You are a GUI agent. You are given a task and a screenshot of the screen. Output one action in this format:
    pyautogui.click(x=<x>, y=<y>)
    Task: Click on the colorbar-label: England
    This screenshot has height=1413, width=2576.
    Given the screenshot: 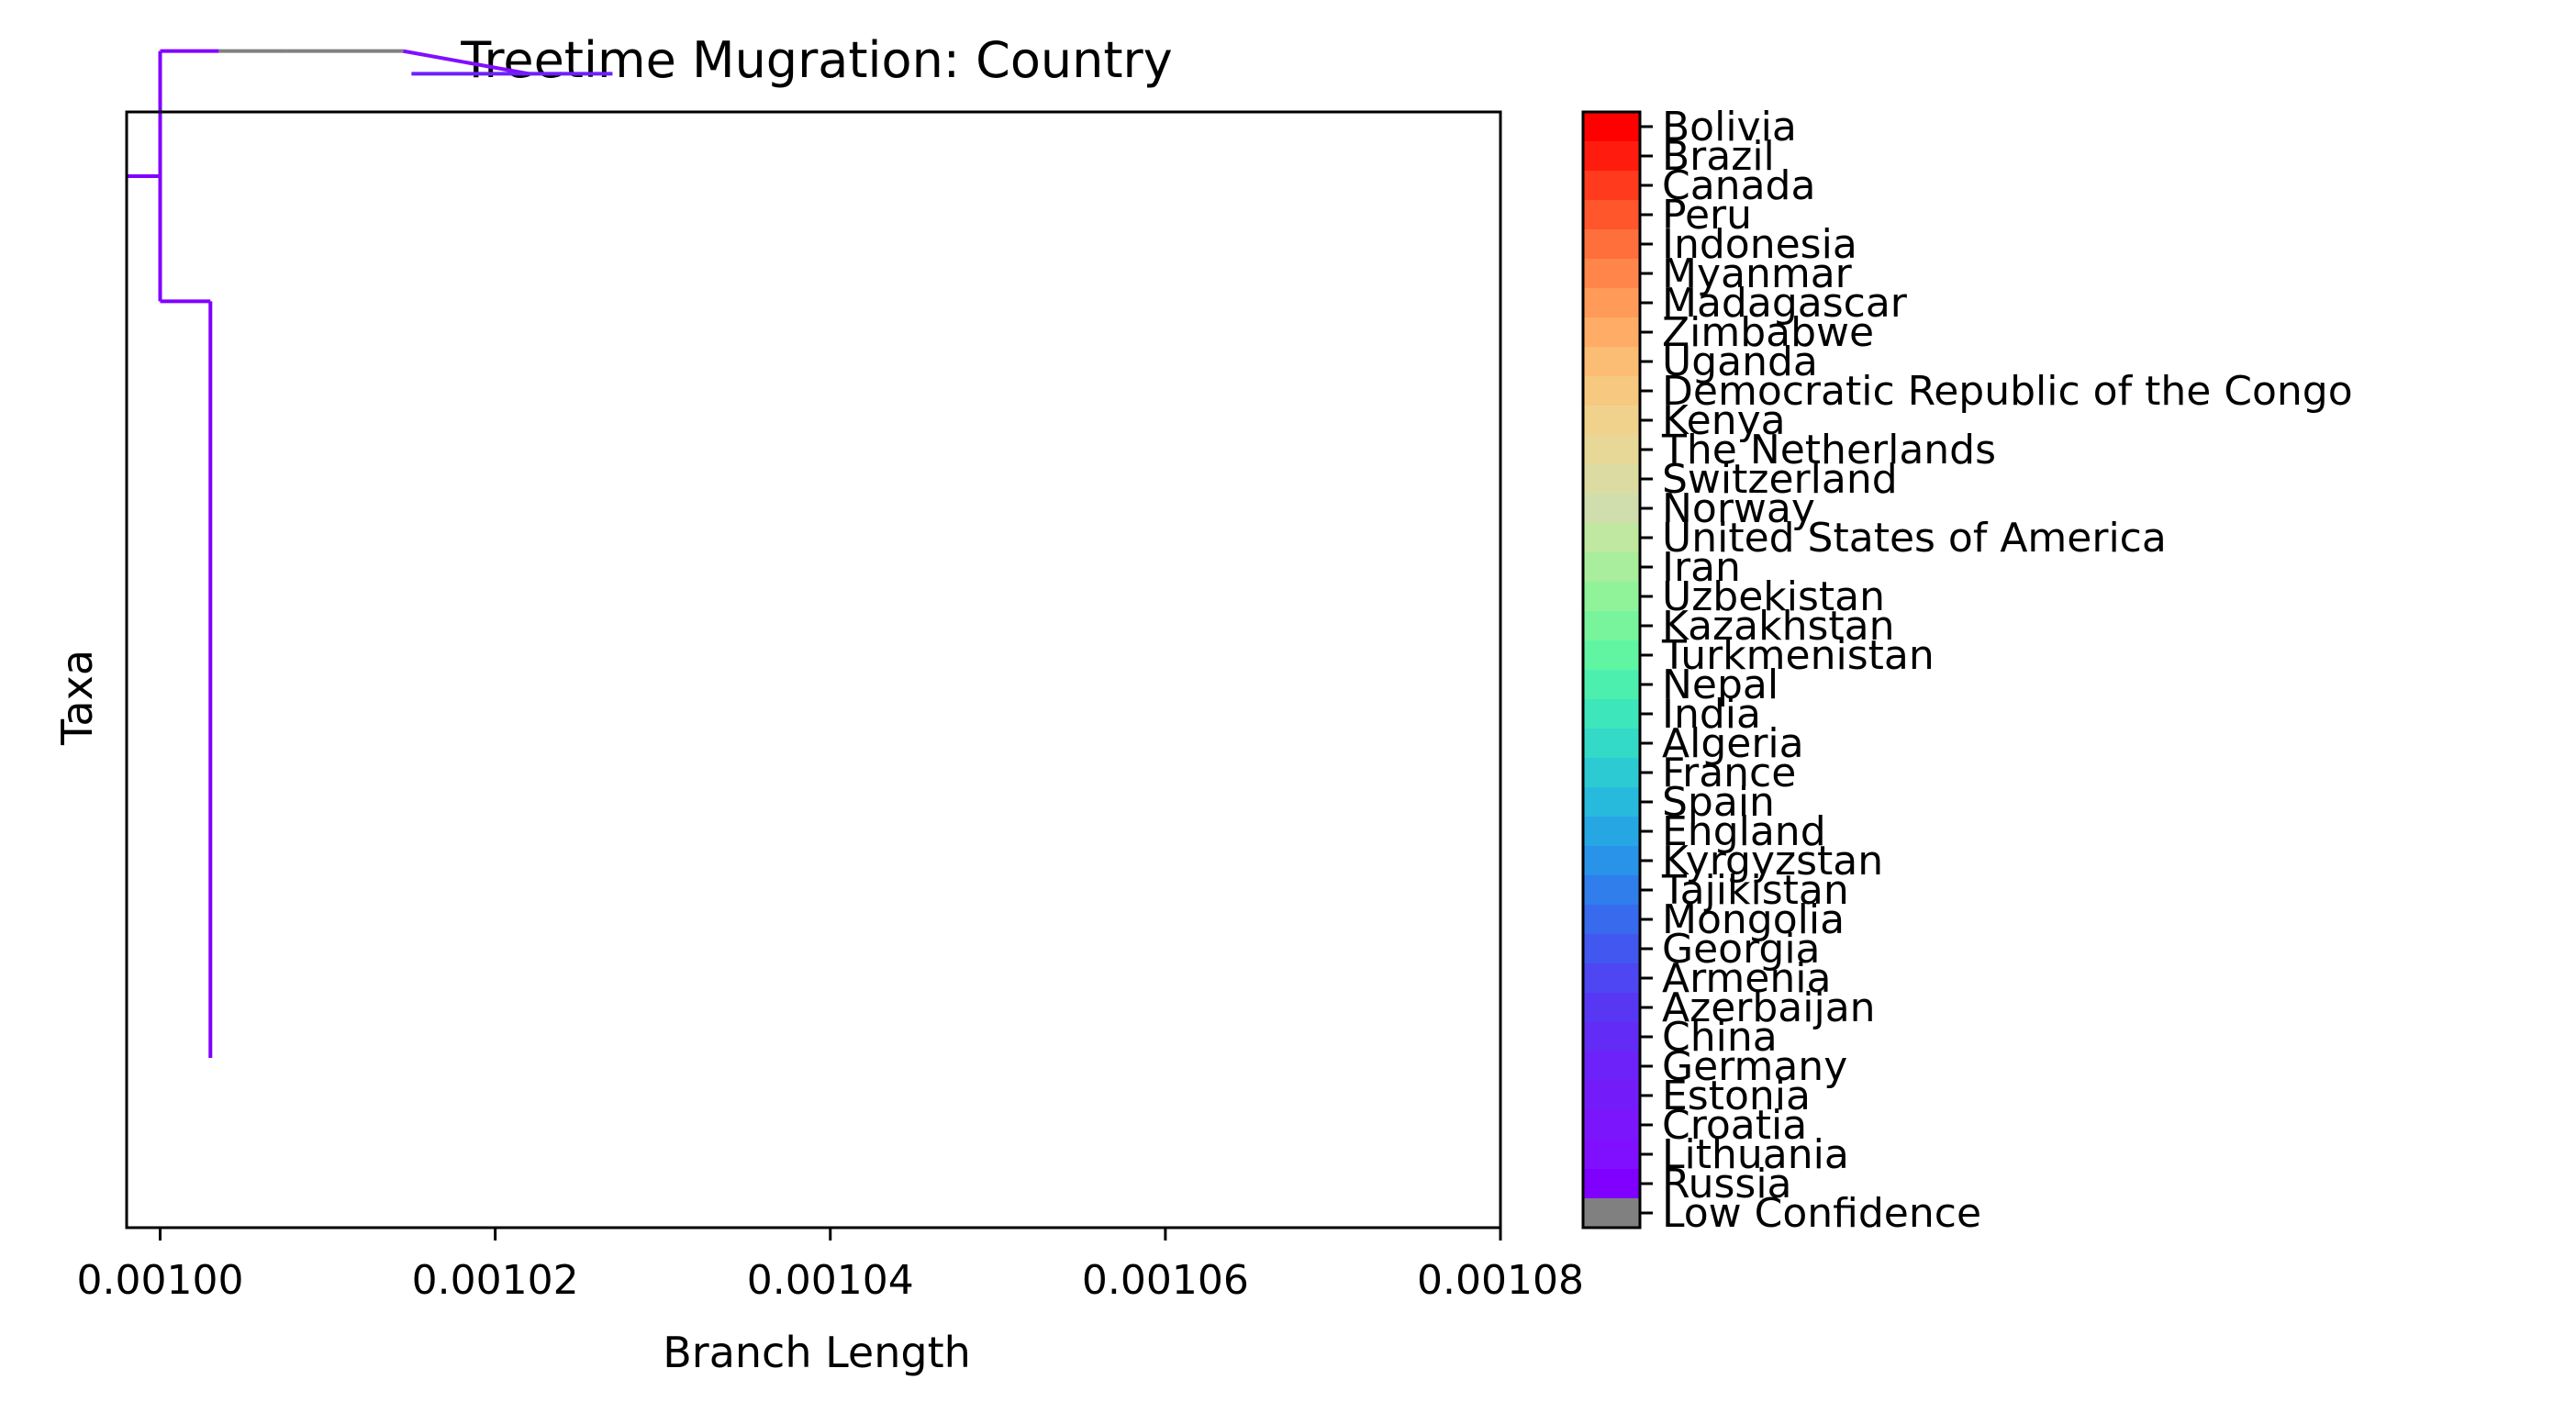 What is the action you would take?
    pyautogui.click(x=1744, y=831)
    